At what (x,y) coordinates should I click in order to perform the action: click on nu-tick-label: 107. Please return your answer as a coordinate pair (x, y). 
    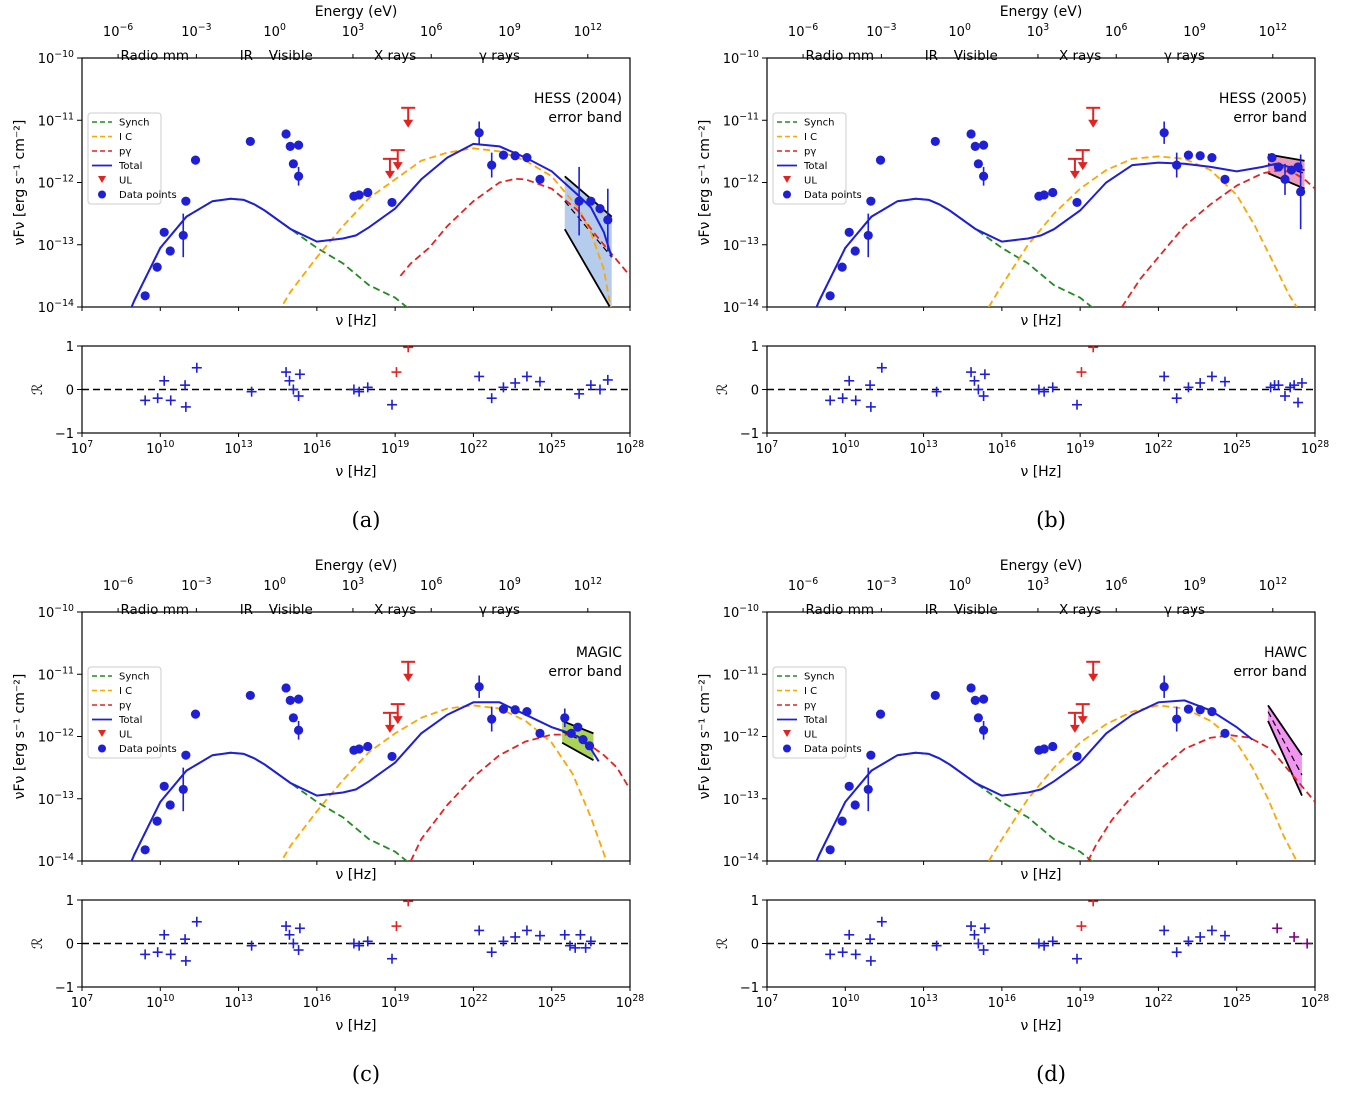
    Looking at the image, I should click on (767, 448).